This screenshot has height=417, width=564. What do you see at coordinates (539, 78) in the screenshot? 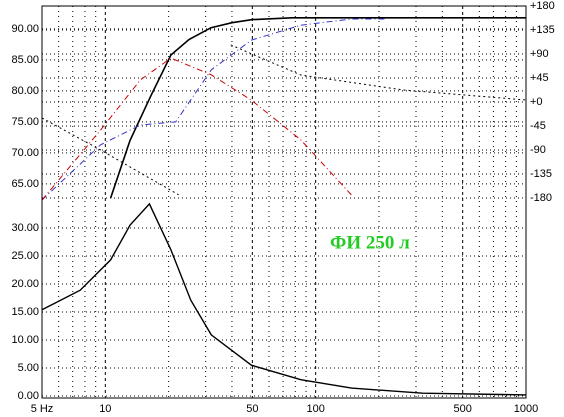
I see `y2-tick-label: +45` at bounding box center [539, 78].